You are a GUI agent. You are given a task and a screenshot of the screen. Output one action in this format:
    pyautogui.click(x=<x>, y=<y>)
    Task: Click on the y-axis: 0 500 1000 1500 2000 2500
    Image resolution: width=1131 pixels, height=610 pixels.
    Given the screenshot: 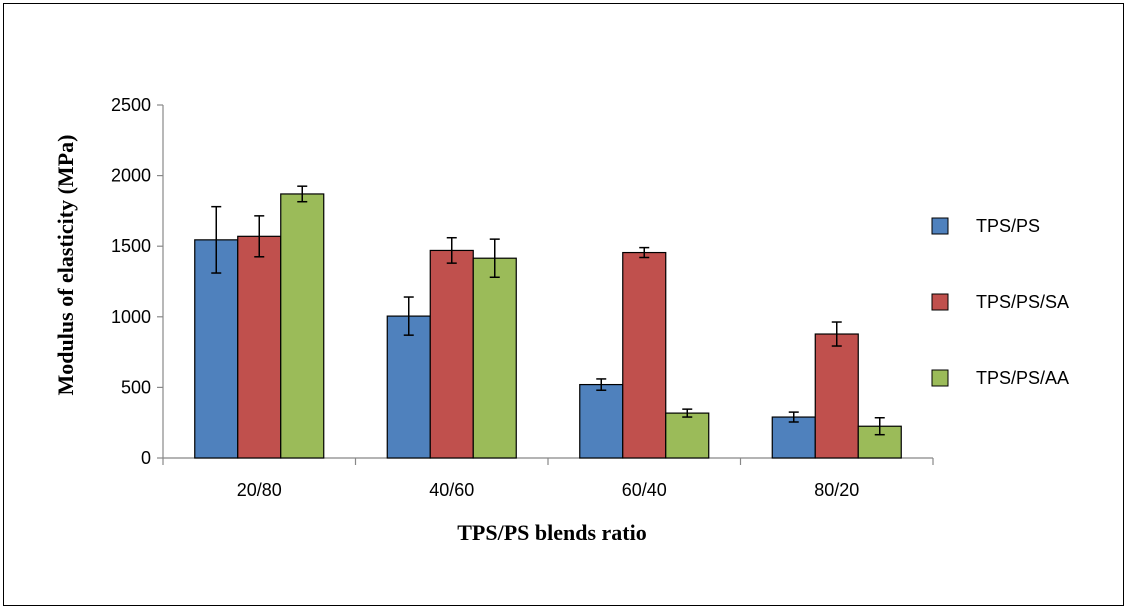 What is the action you would take?
    pyautogui.click(x=137, y=281)
    